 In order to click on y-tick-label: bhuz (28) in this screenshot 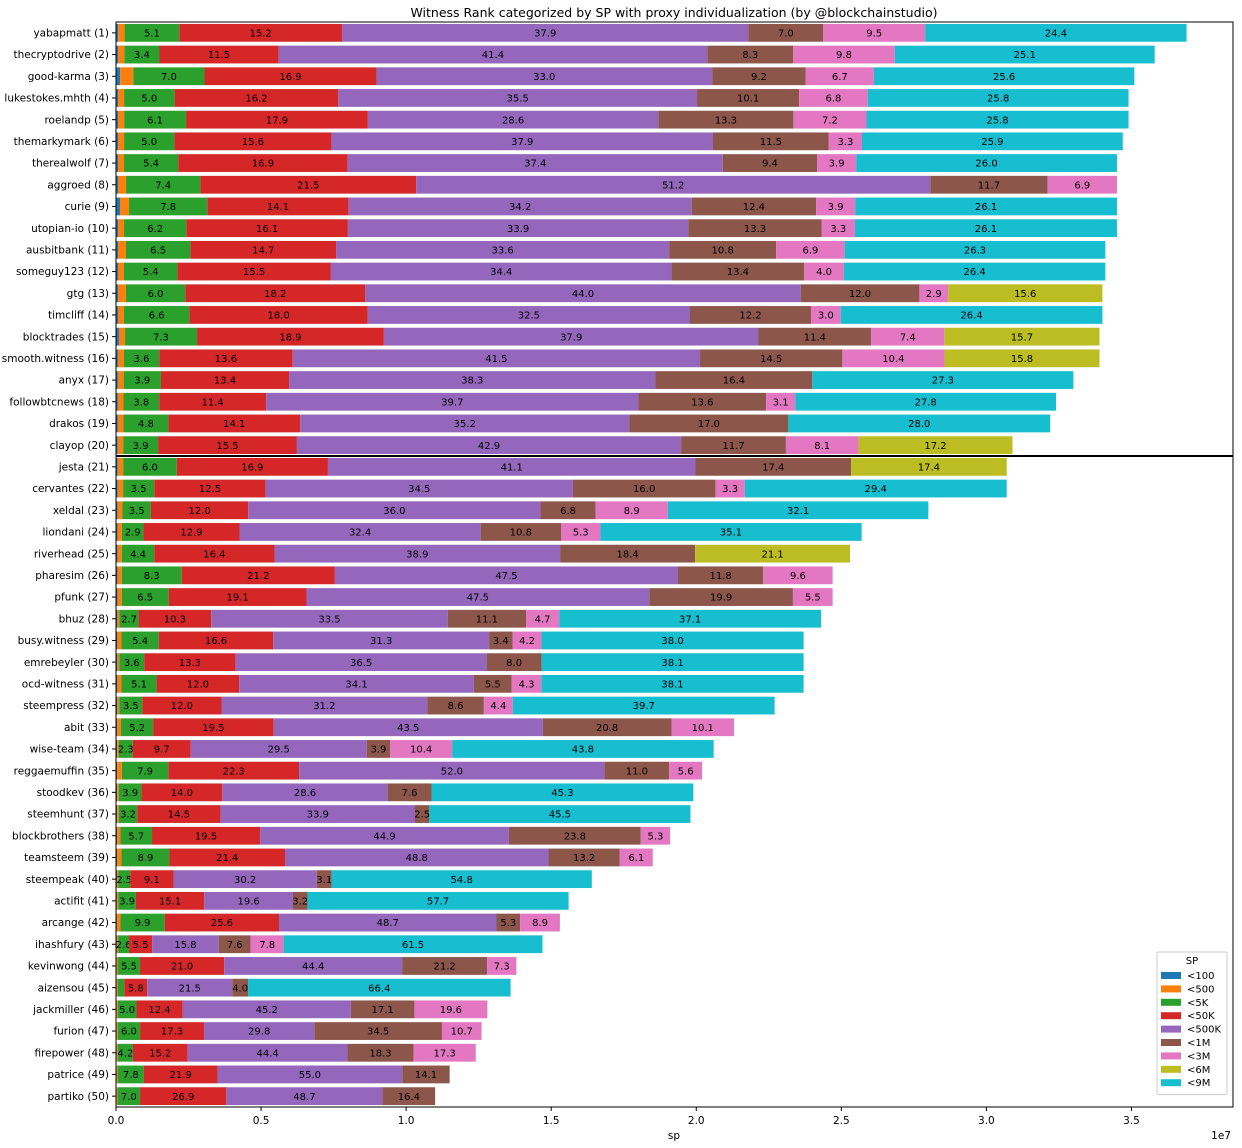, I will do `click(84, 619)`.